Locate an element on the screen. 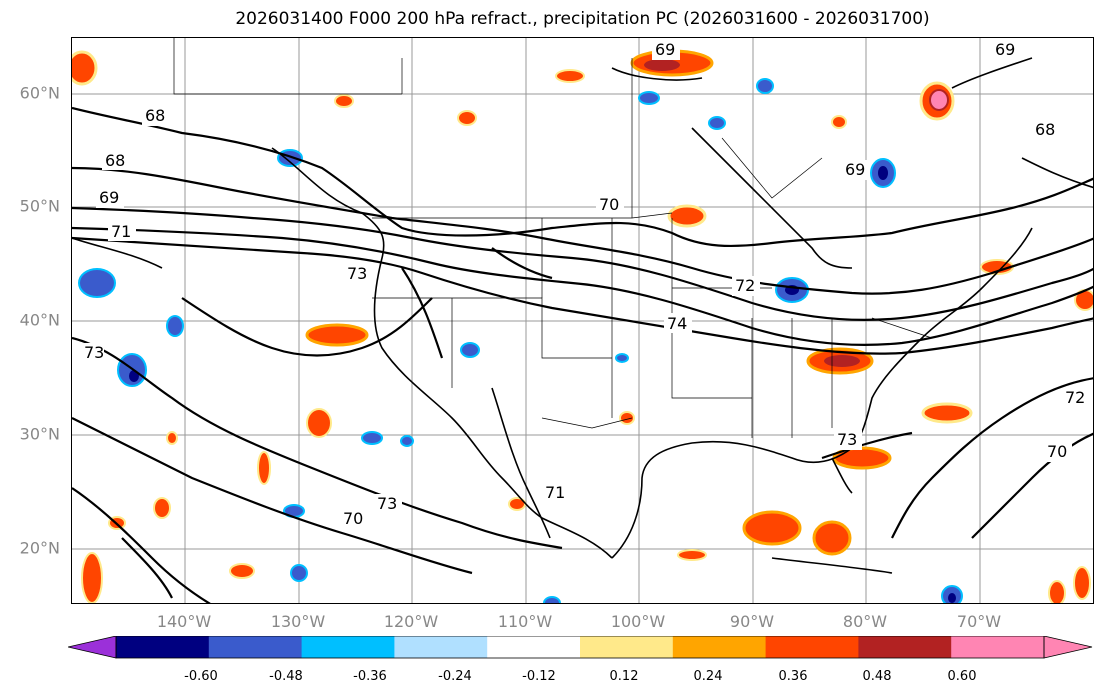 Image resolution: width=1105 pixels, height=698 pixels. colorbar-outline is located at coordinates (580, 647).